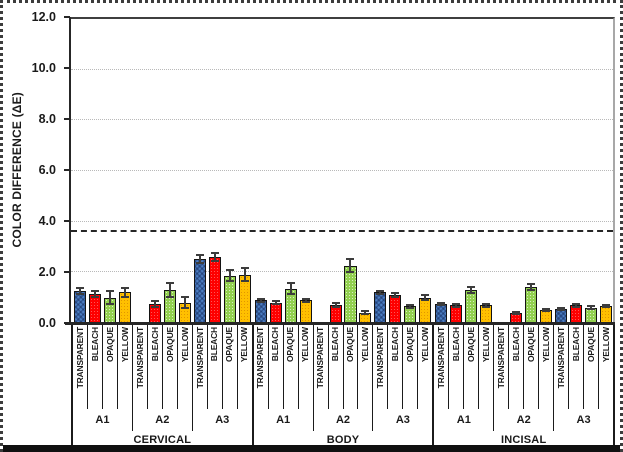 This screenshot has height=452, width=623. I want to click on y-tick-label: 0.0, so click(47, 323).